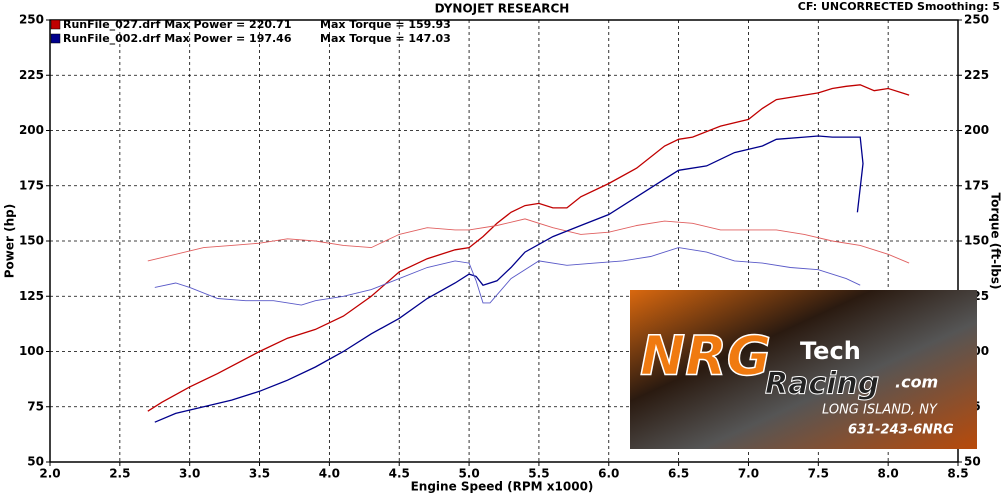 Image resolution: width=1005 pixels, height=494 pixels. What do you see at coordinates (880, 410) in the screenshot?
I see `logo-location: LONG ISLAND, NY` at bounding box center [880, 410].